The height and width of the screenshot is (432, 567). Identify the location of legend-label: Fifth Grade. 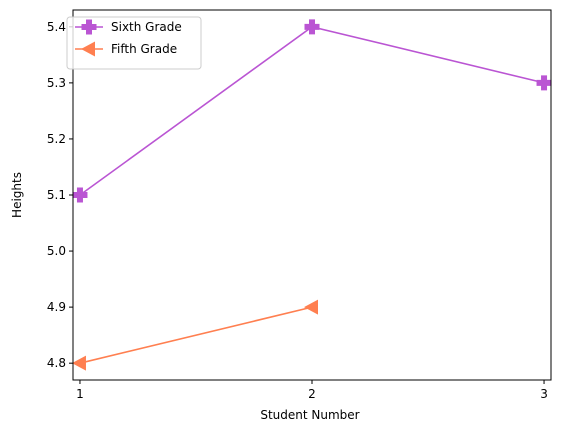
(144, 49).